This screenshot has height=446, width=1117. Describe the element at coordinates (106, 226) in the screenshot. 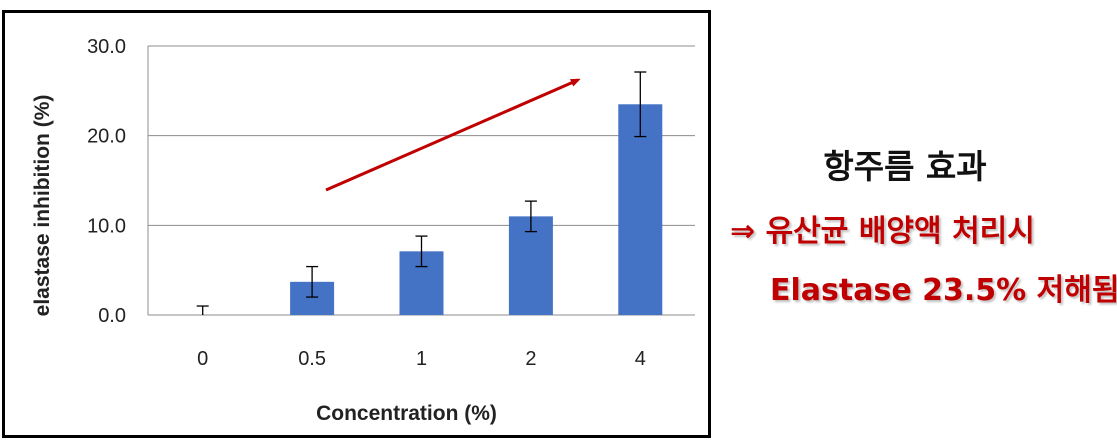

I see `y-tick-label: 10.0` at that location.